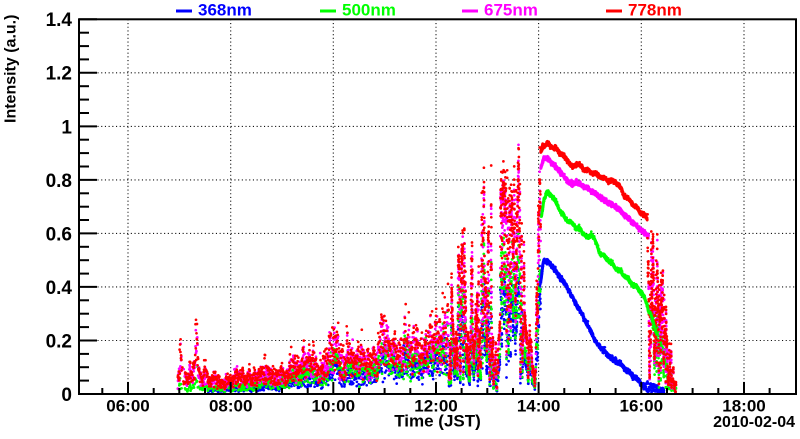  I want to click on svg-text: 10:00, so click(333, 406).